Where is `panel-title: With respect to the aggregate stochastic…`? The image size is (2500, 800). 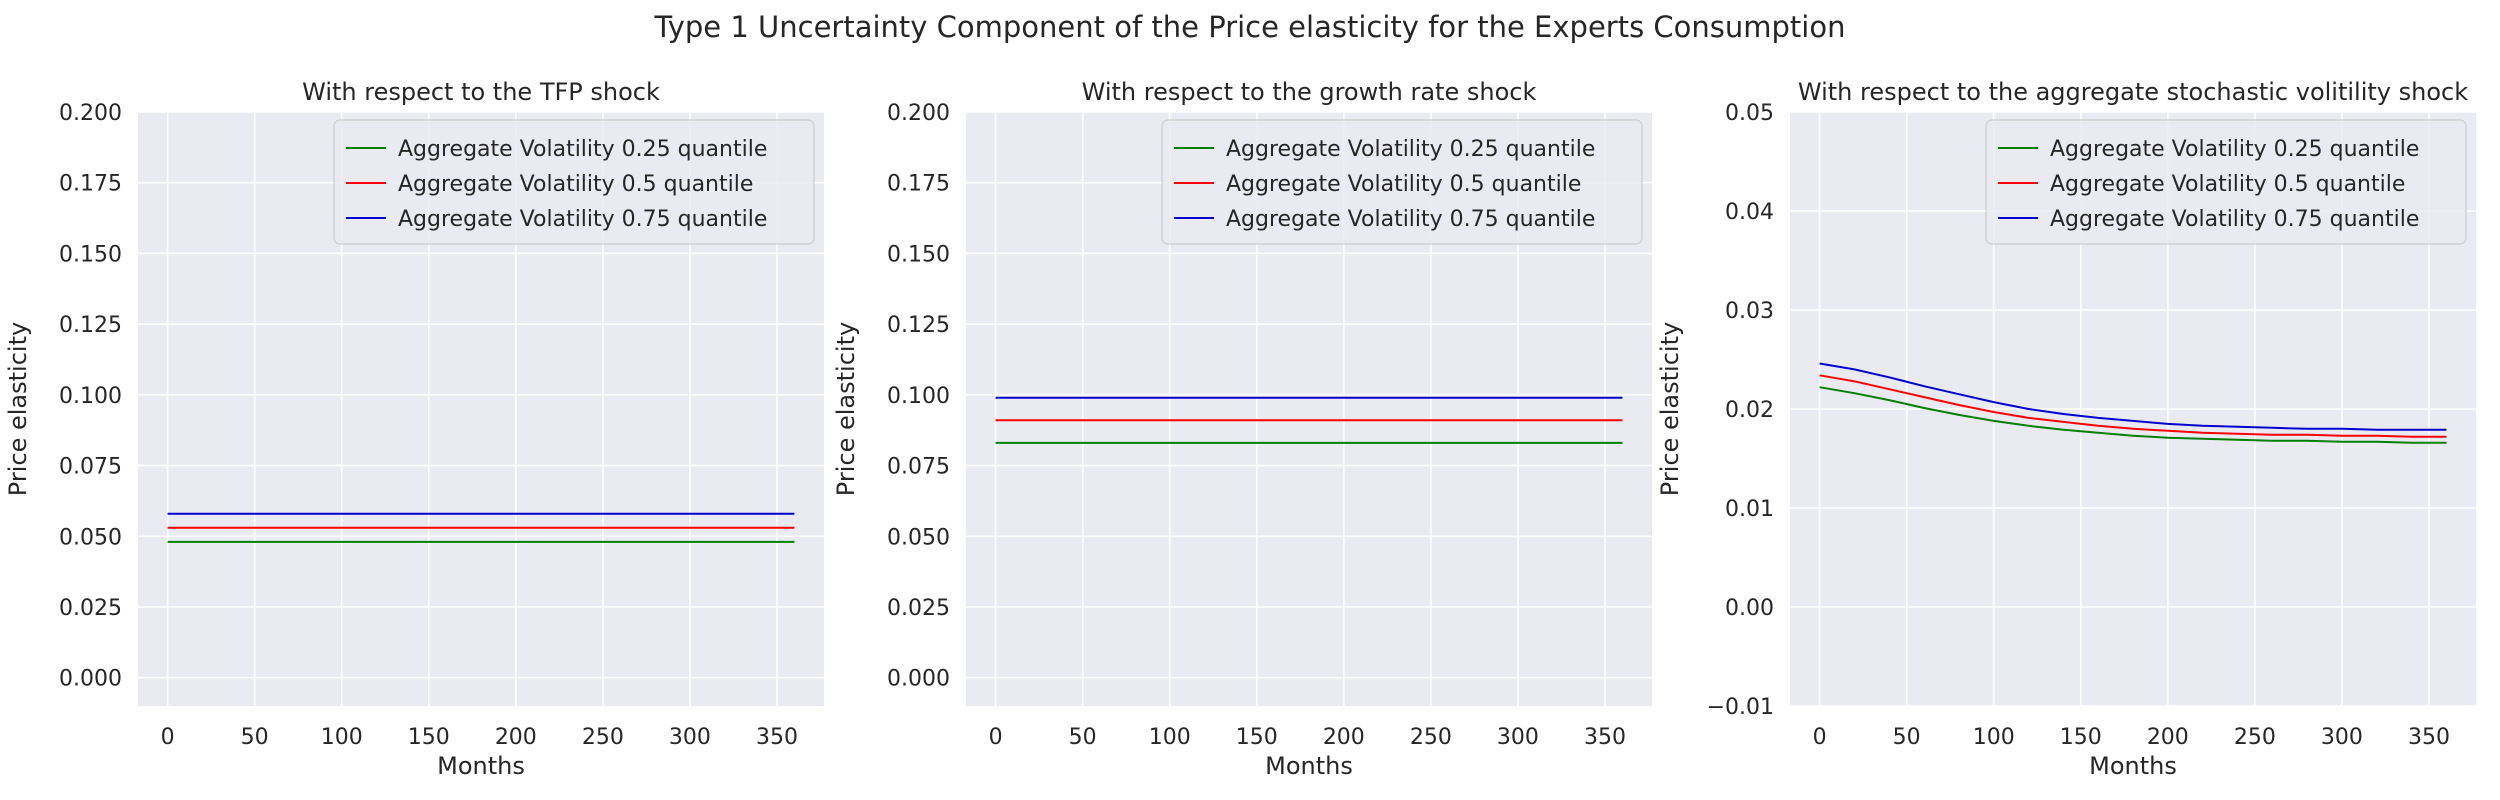
panel-title: With respect to the aggregate stochastic… is located at coordinates (2133, 92).